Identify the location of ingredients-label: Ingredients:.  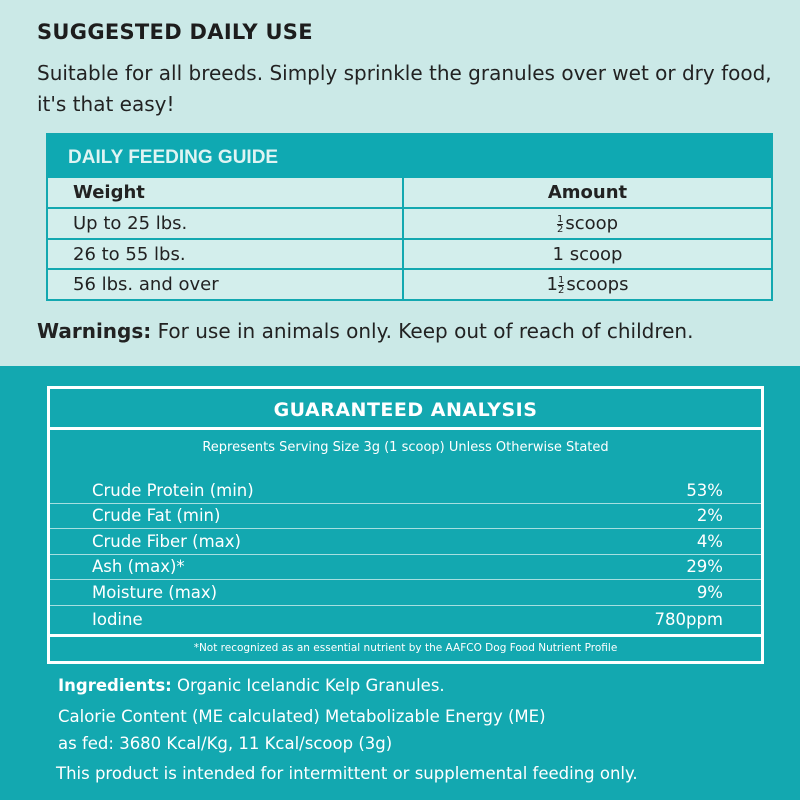
(115, 685).